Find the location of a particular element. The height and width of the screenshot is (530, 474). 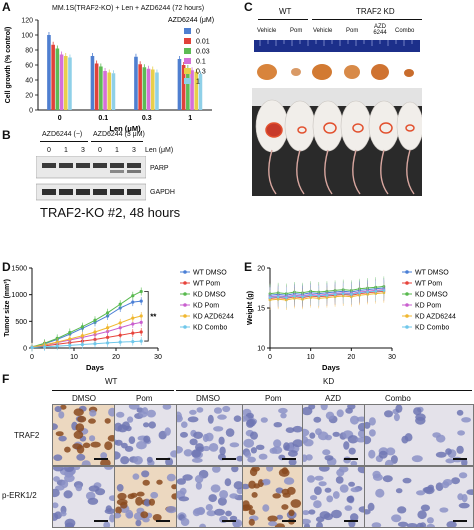

ihc-row-label: p-ERK1/2 is located at coordinates (19, 495).